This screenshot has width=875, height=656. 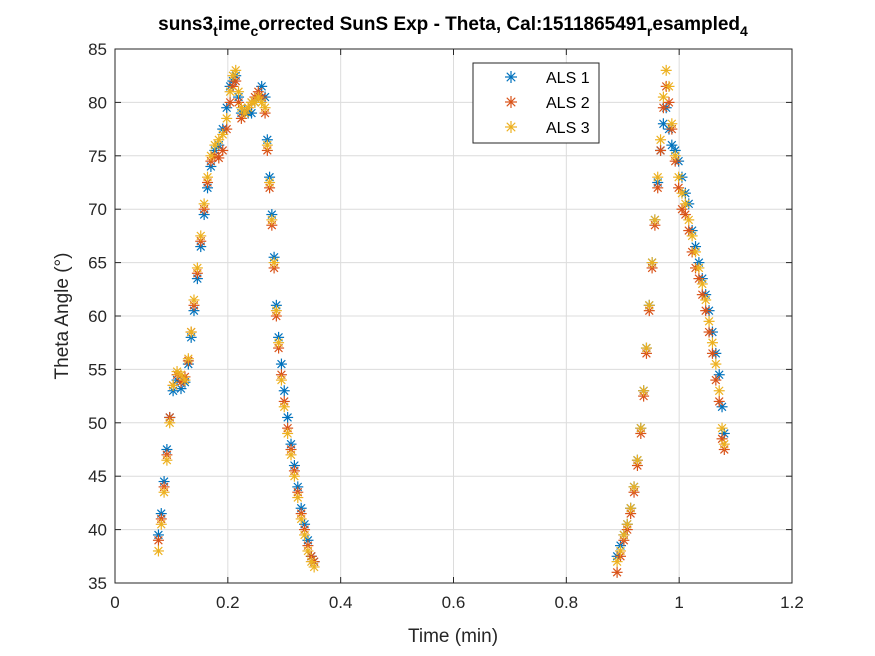 I want to click on title-subscript: r, so click(x=650, y=31).